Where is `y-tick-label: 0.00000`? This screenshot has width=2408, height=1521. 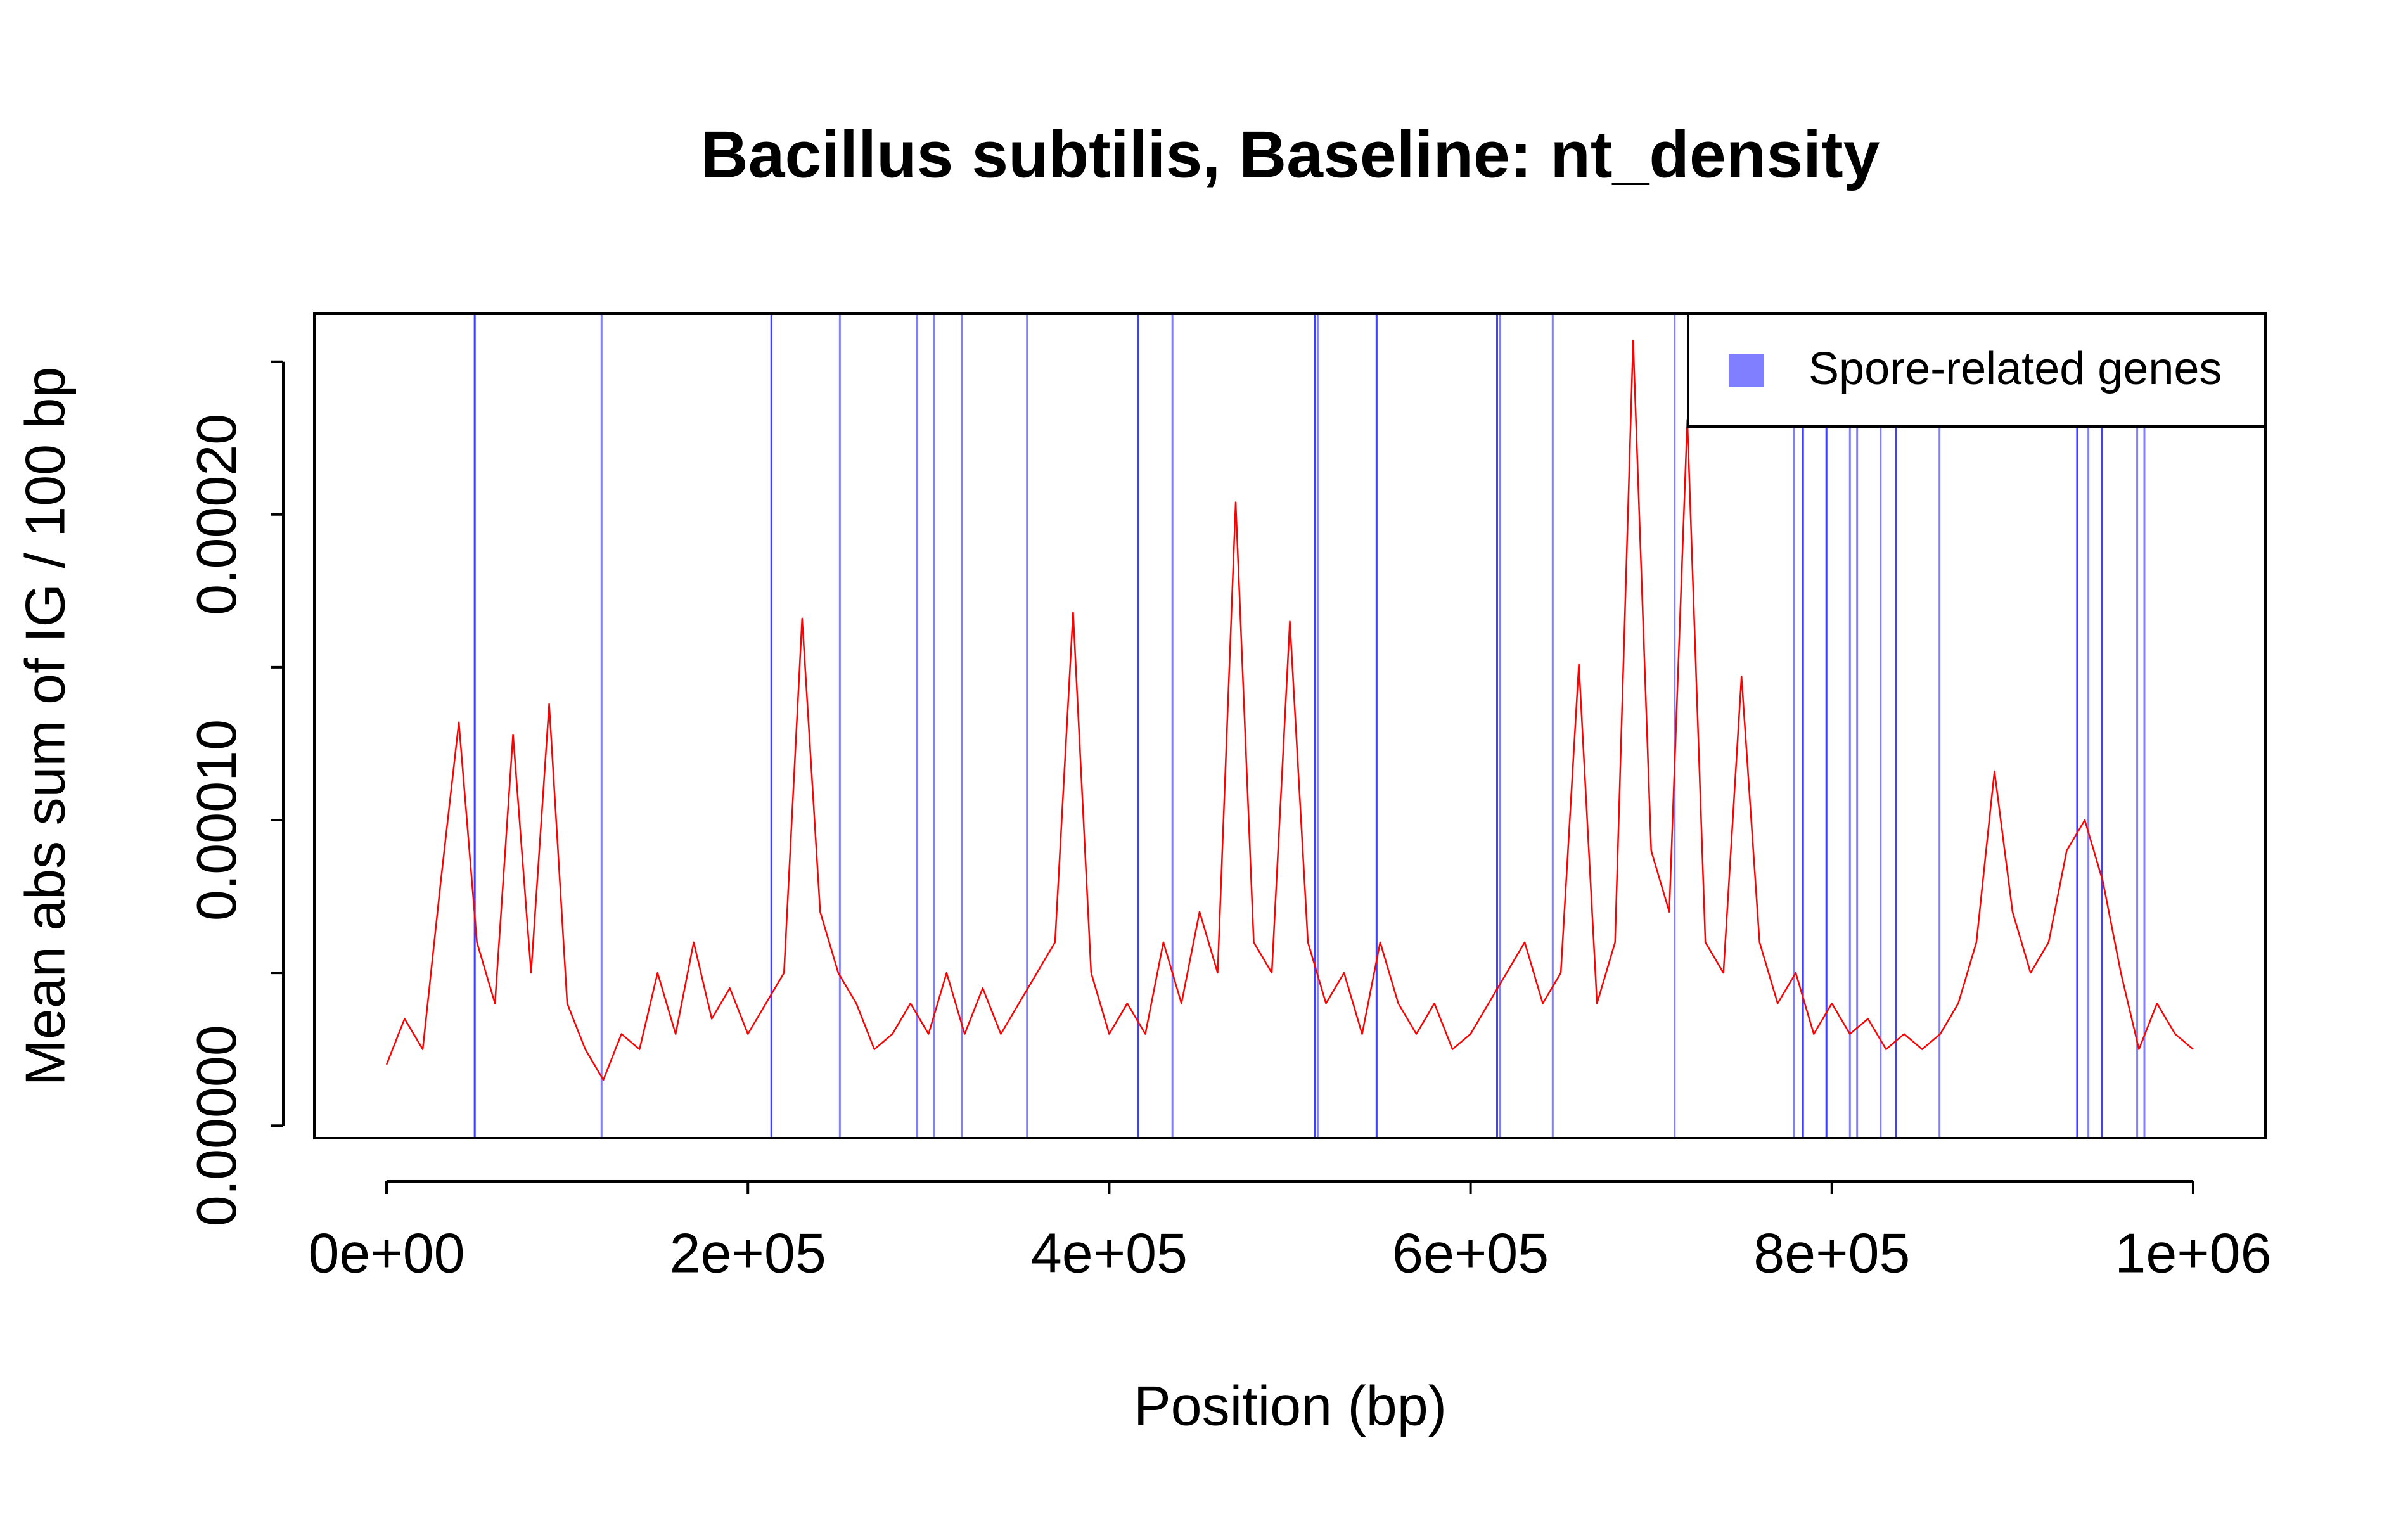
y-tick-label: 0.00000 is located at coordinates (216, 1126).